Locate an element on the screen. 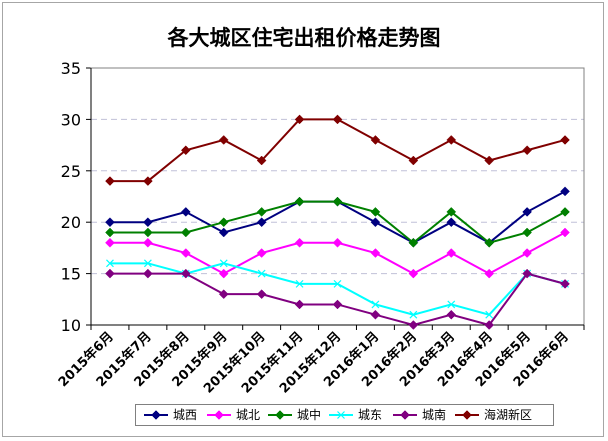  legend-label: 城东 is located at coordinates (370, 415).